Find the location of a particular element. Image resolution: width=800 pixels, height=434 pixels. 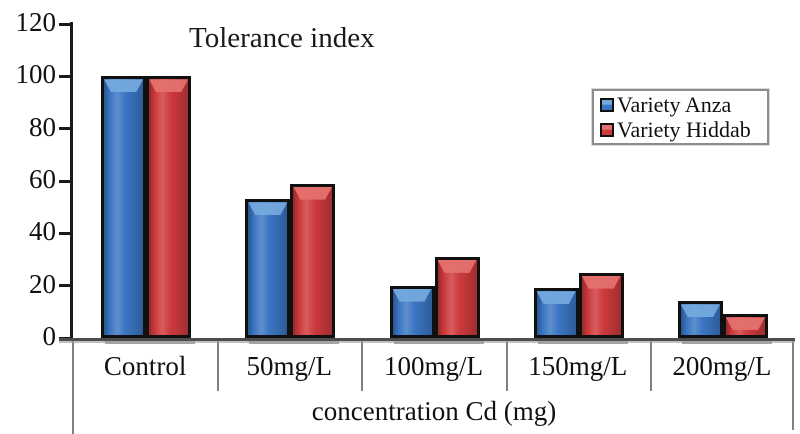

y-tick-label-60: 60 is located at coordinates (42, 179).